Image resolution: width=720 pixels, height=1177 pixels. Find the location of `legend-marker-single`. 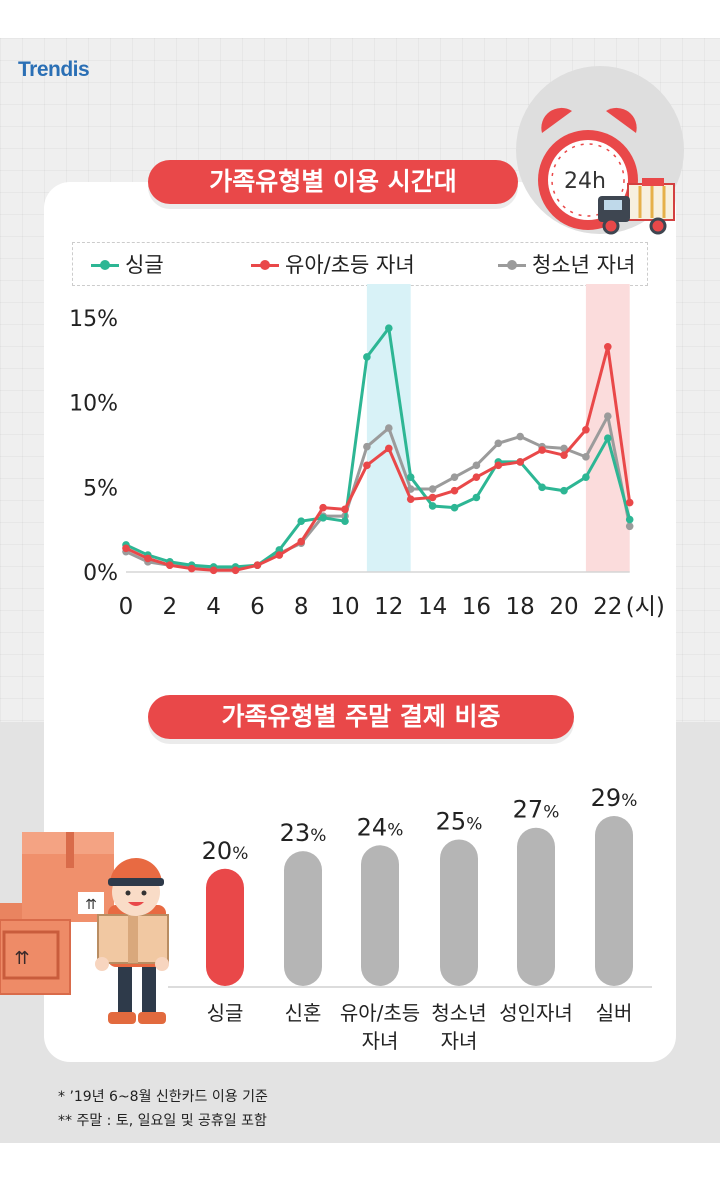

legend-marker-single is located at coordinates (105, 265).